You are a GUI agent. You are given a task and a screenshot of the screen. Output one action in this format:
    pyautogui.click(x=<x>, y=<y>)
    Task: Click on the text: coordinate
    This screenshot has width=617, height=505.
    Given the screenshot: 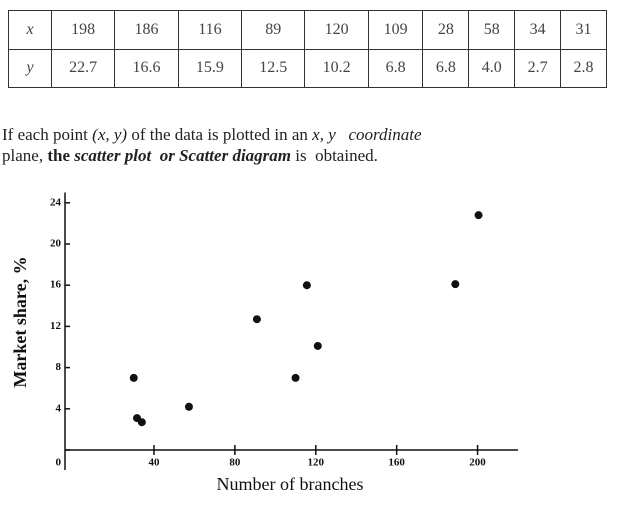 What is the action you would take?
    pyautogui.click(x=378, y=134)
    